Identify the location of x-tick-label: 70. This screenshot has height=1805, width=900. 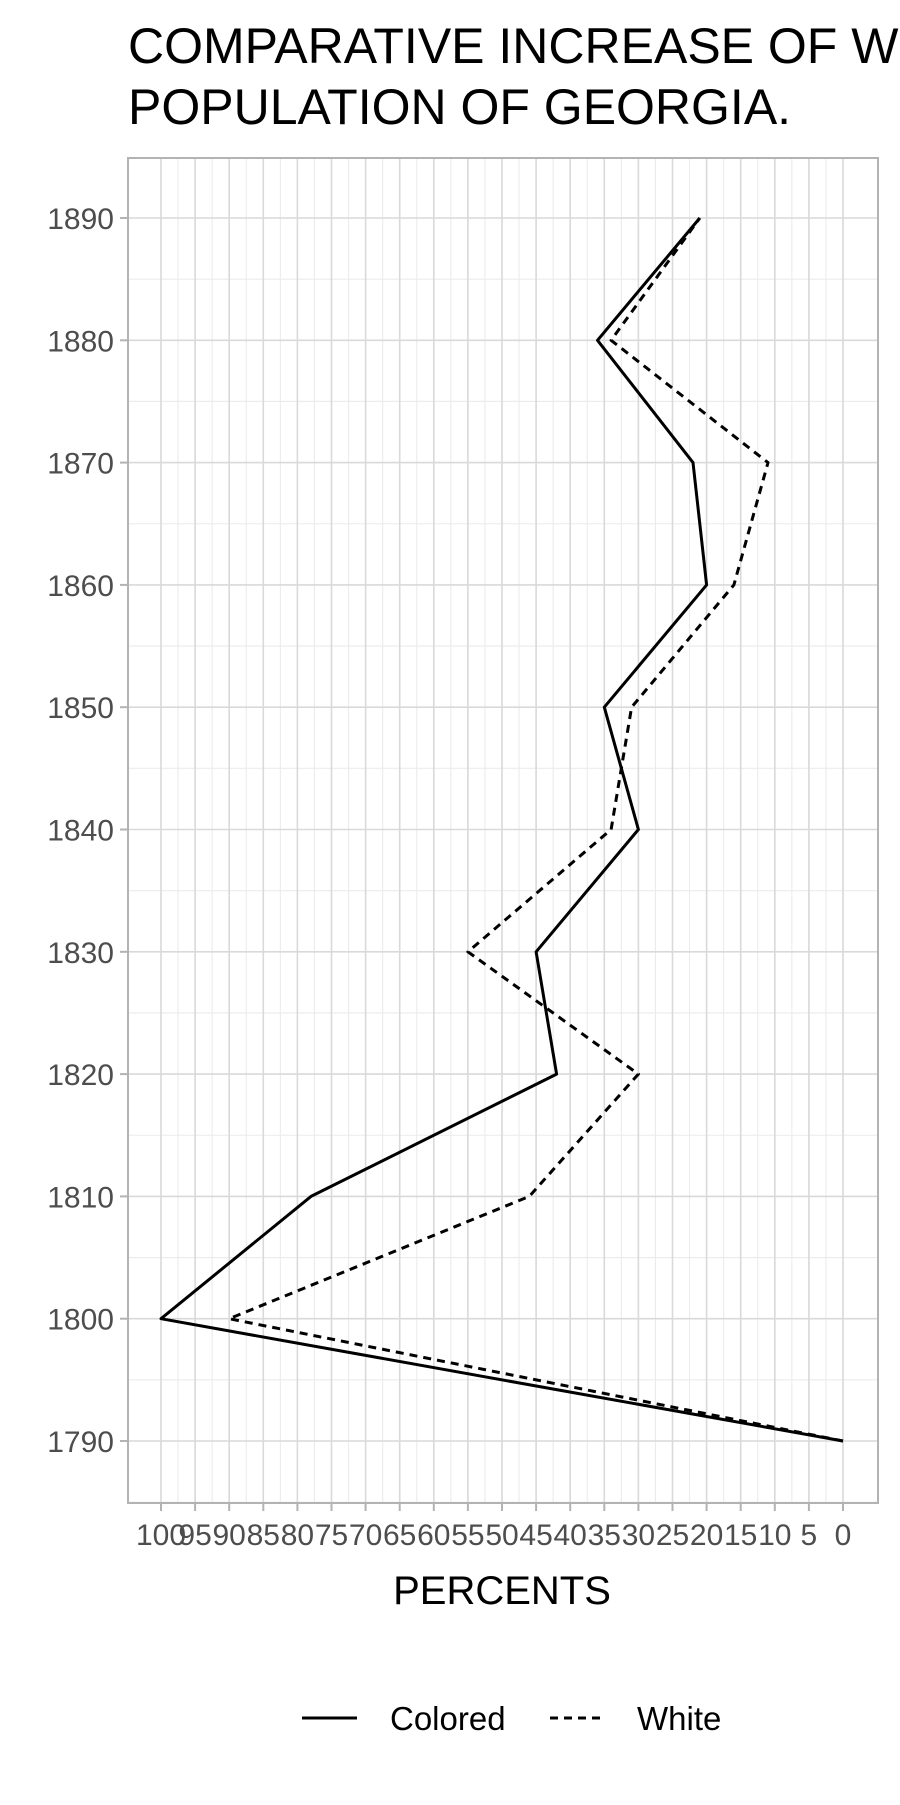
(365, 1535).